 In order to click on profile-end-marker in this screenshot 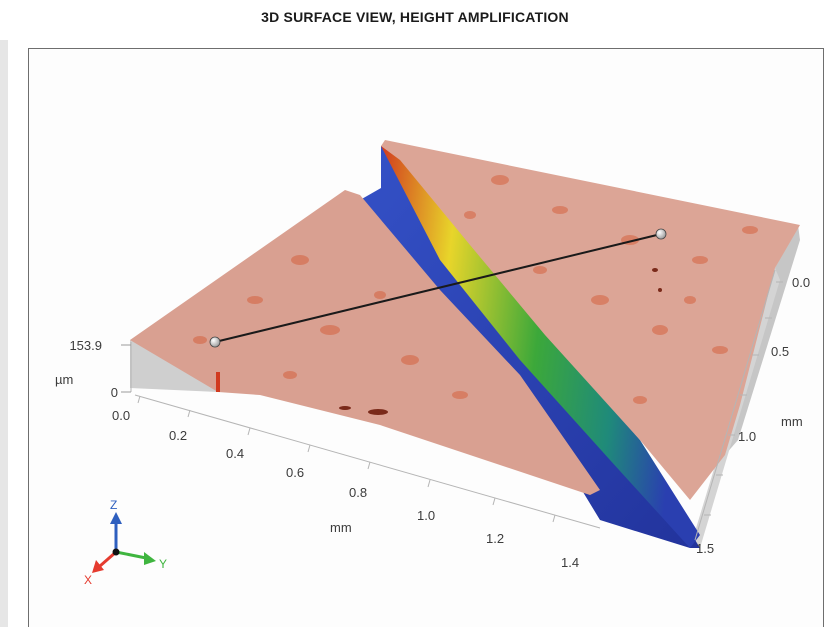, I will do `click(661, 234)`.